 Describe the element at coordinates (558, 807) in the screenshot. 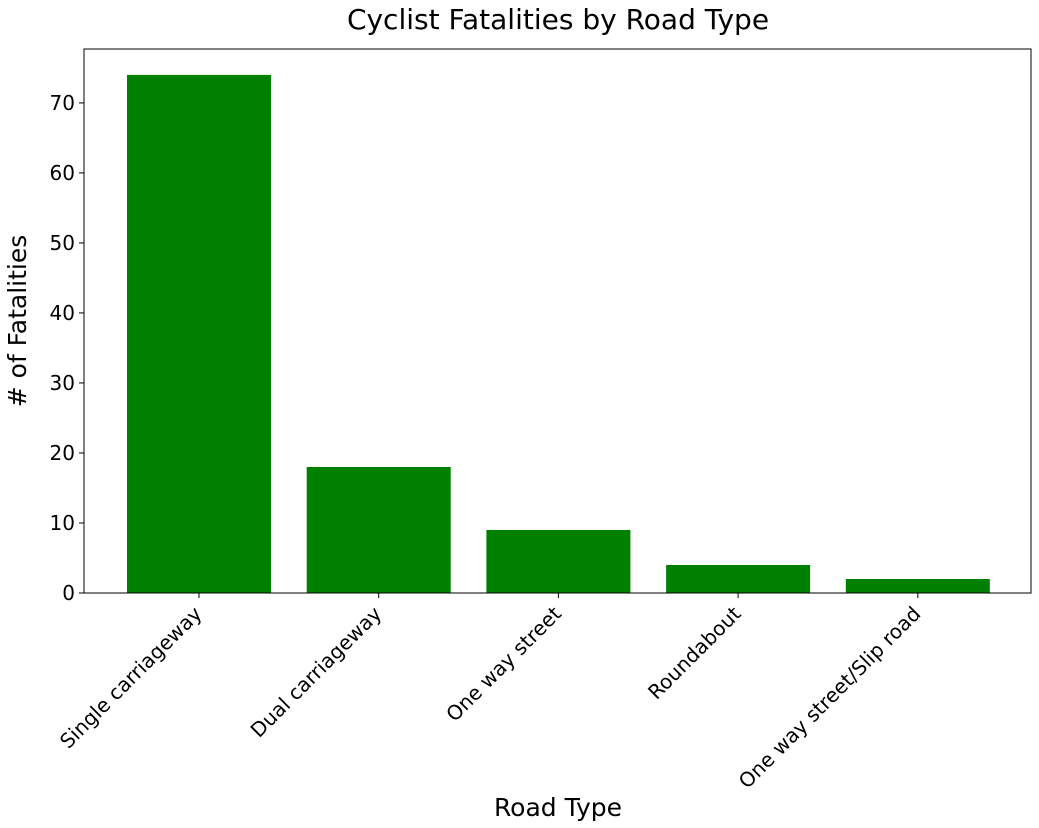

I see `x-axis-label: Road Type` at that location.